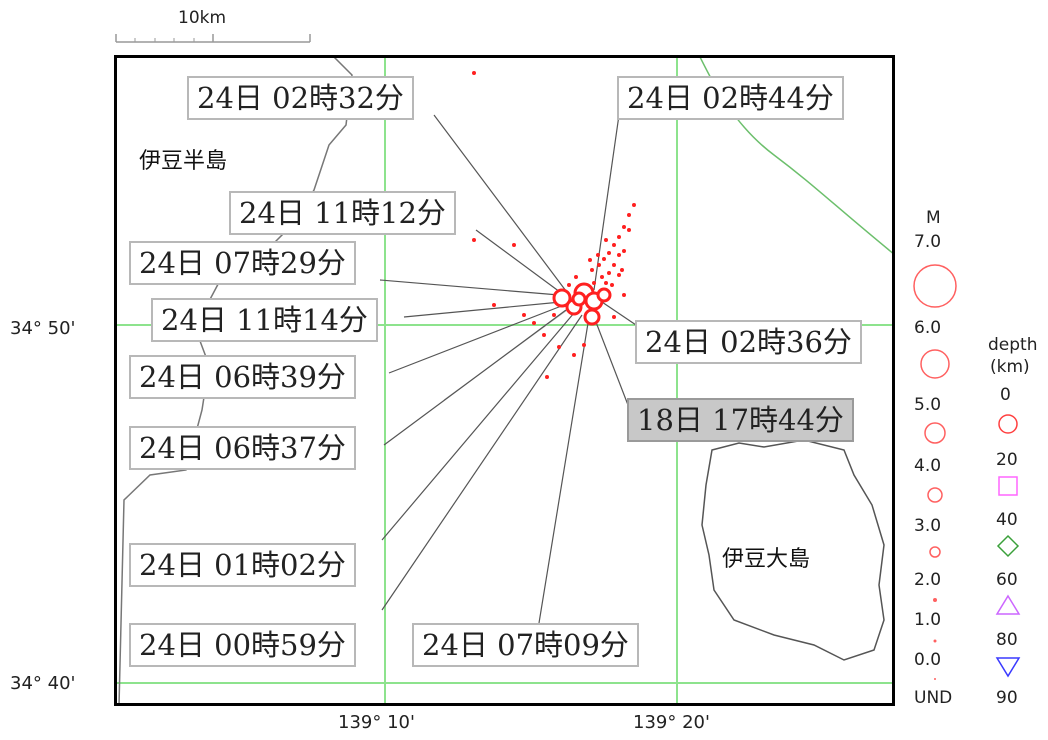 This screenshot has width=1048, height=740. Describe the element at coordinates (1005, 395) in the screenshot. I see `depth-label: 0` at that location.